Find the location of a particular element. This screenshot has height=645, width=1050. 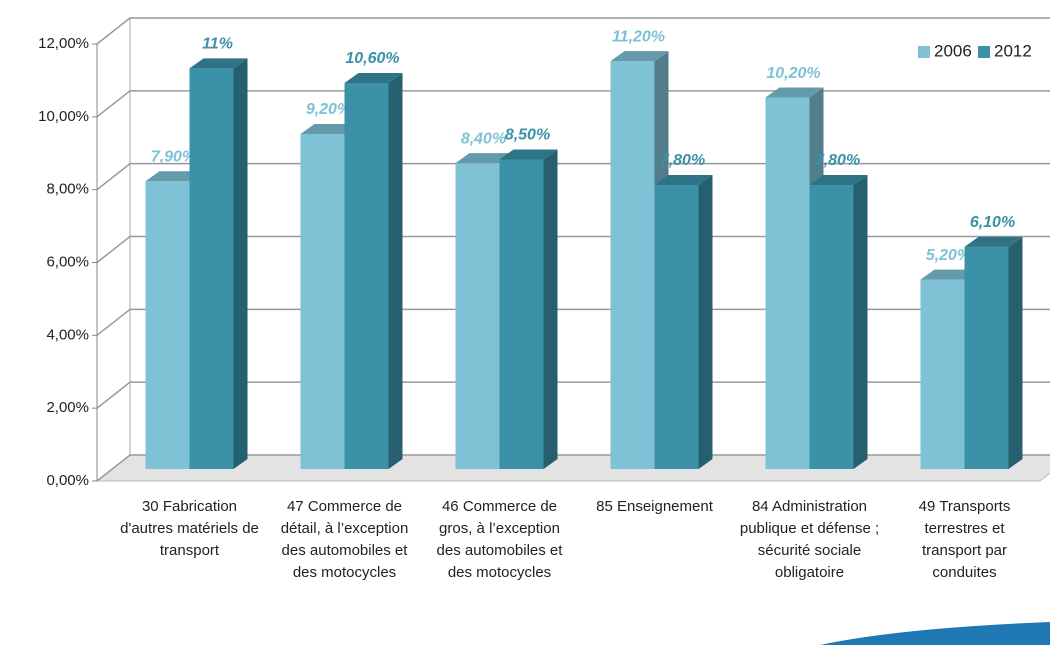

value-label: 6,10% is located at coordinates (992, 222).